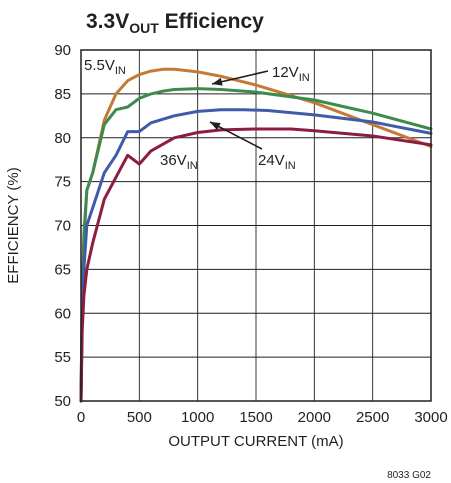 The height and width of the screenshot is (483, 451). Describe the element at coordinates (62, 401) in the screenshot. I see `y-tick-label: 50` at that location.